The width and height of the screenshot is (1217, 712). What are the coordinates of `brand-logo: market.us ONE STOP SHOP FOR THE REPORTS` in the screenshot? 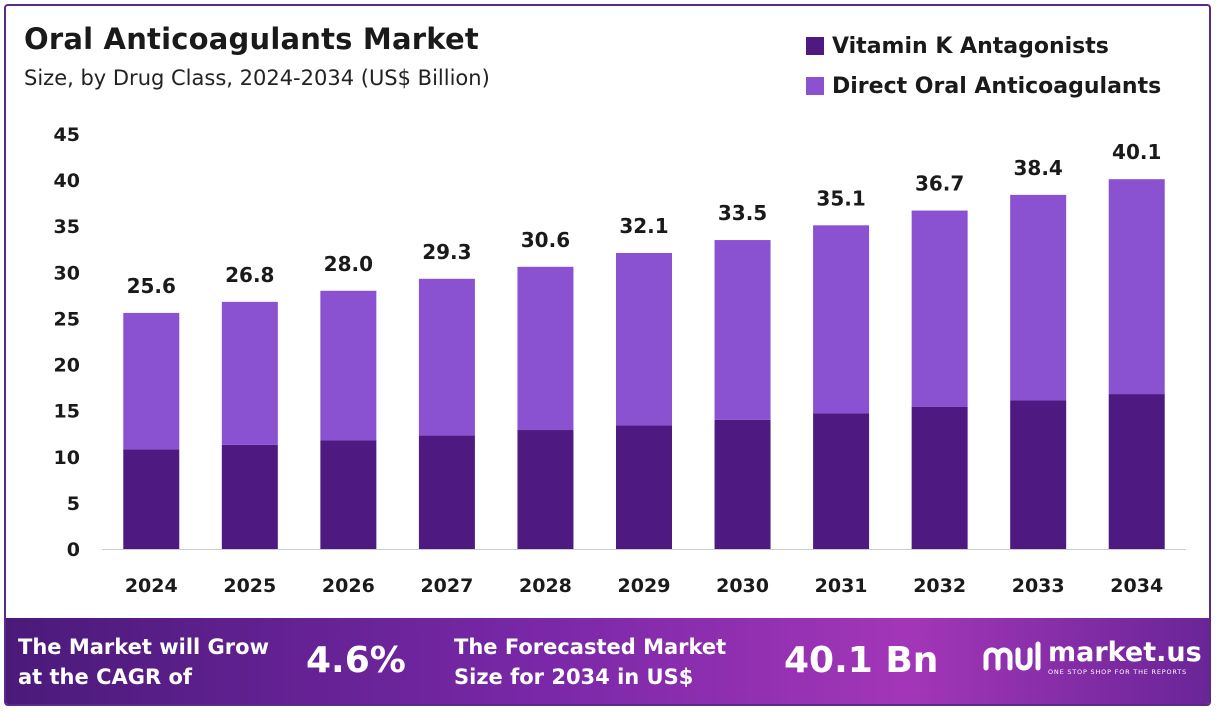 It's located at (1092, 658).